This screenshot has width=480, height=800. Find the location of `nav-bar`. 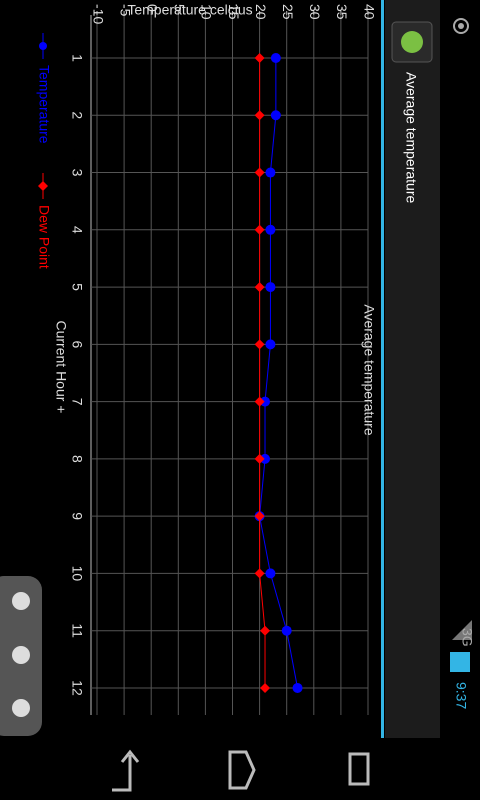

nav-bar is located at coordinates (240, 769).